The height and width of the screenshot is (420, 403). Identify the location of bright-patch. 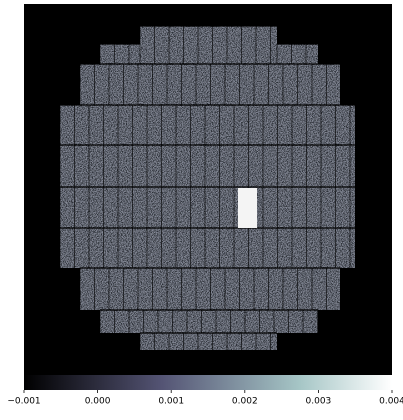
(247, 208).